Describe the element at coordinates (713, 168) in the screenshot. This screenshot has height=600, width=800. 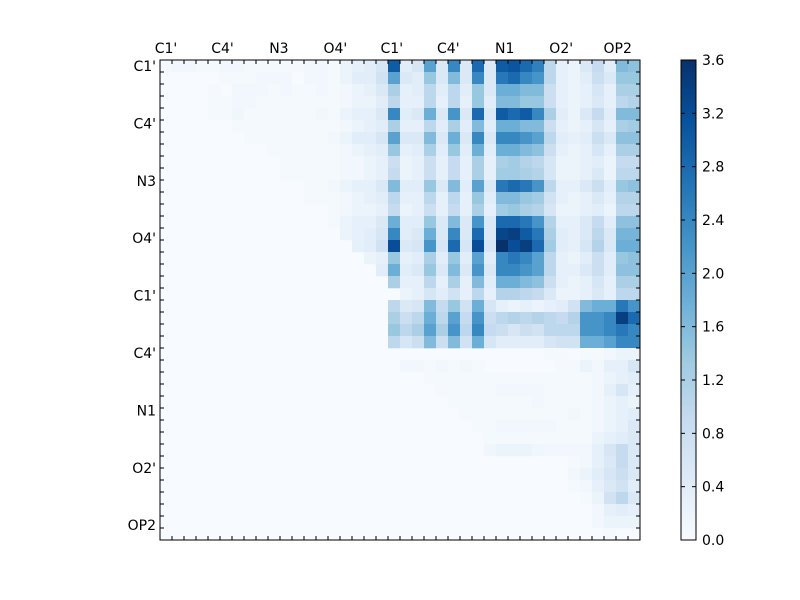
I see `colorbar-tick-label: 2.8` at that location.